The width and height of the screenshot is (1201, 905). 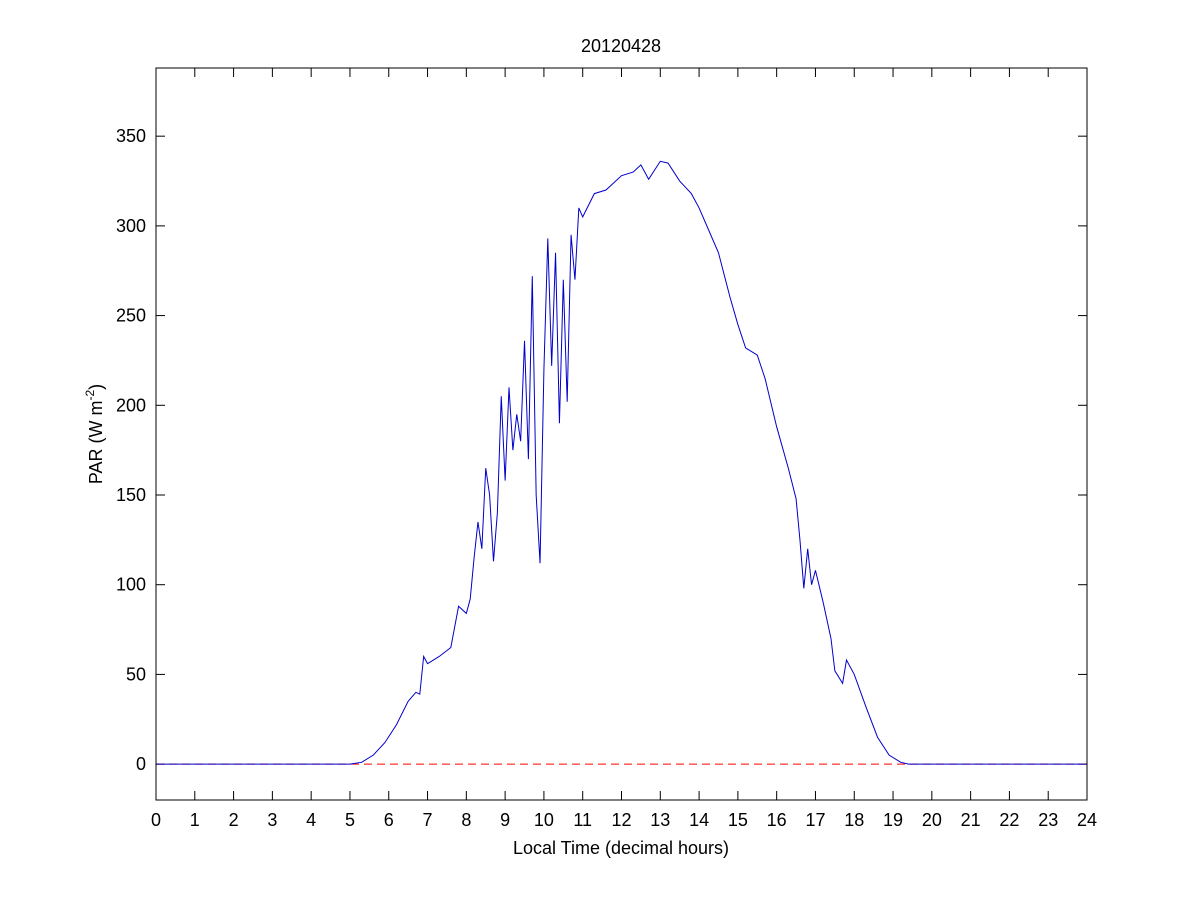 What do you see at coordinates (660, 820) in the screenshot?
I see `x-tick-label: 13` at bounding box center [660, 820].